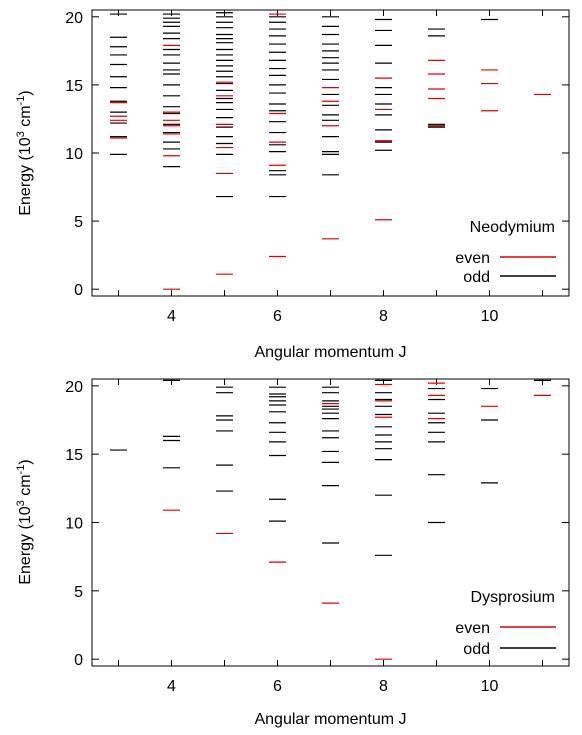 This screenshot has width=582, height=735. I want to click on legend-title: Dysprosium, so click(513, 597).